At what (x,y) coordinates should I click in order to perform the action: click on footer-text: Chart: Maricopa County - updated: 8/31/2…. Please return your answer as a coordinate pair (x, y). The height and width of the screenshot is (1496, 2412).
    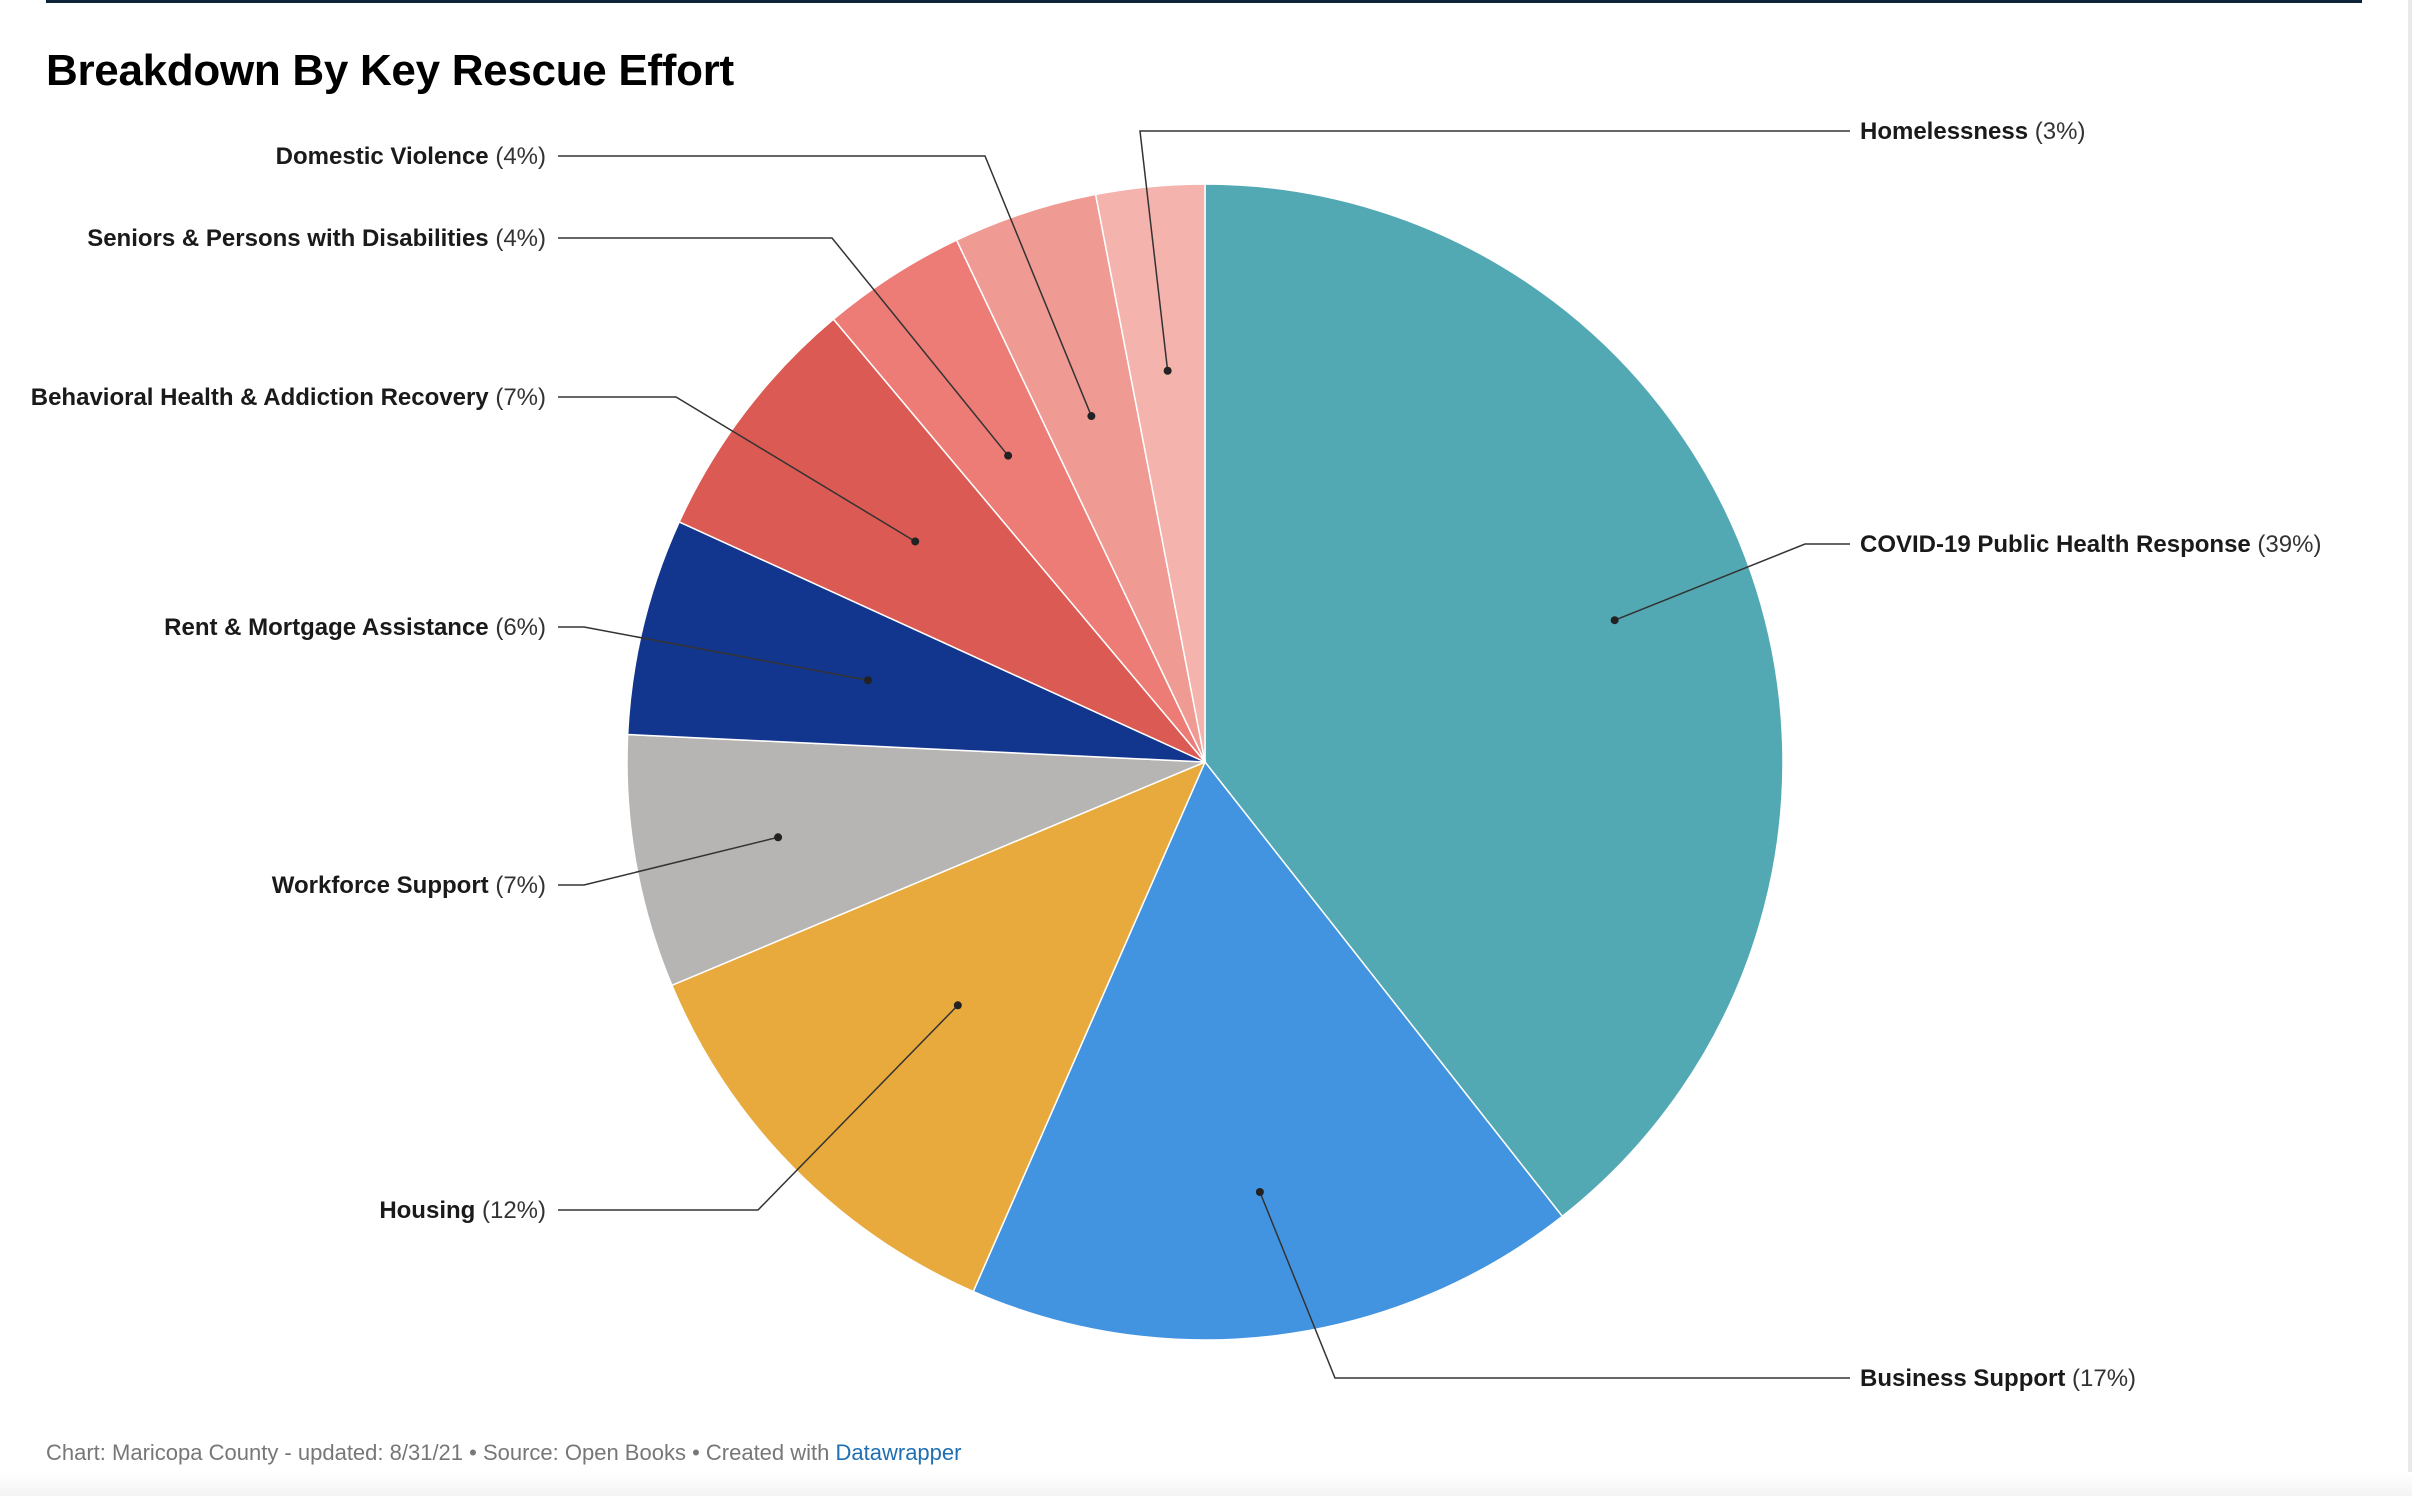
    Looking at the image, I should click on (438, 1452).